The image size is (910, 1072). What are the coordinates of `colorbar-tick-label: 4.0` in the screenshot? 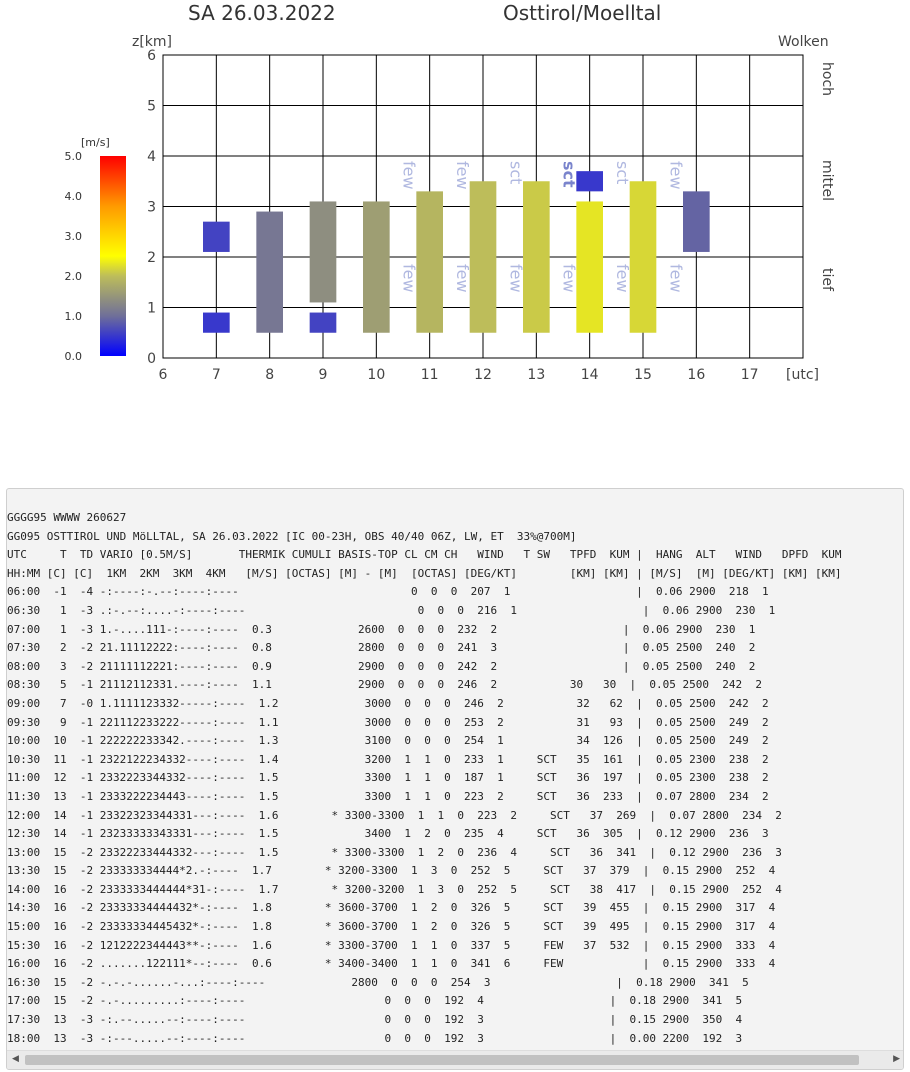 It's located at (74, 196).